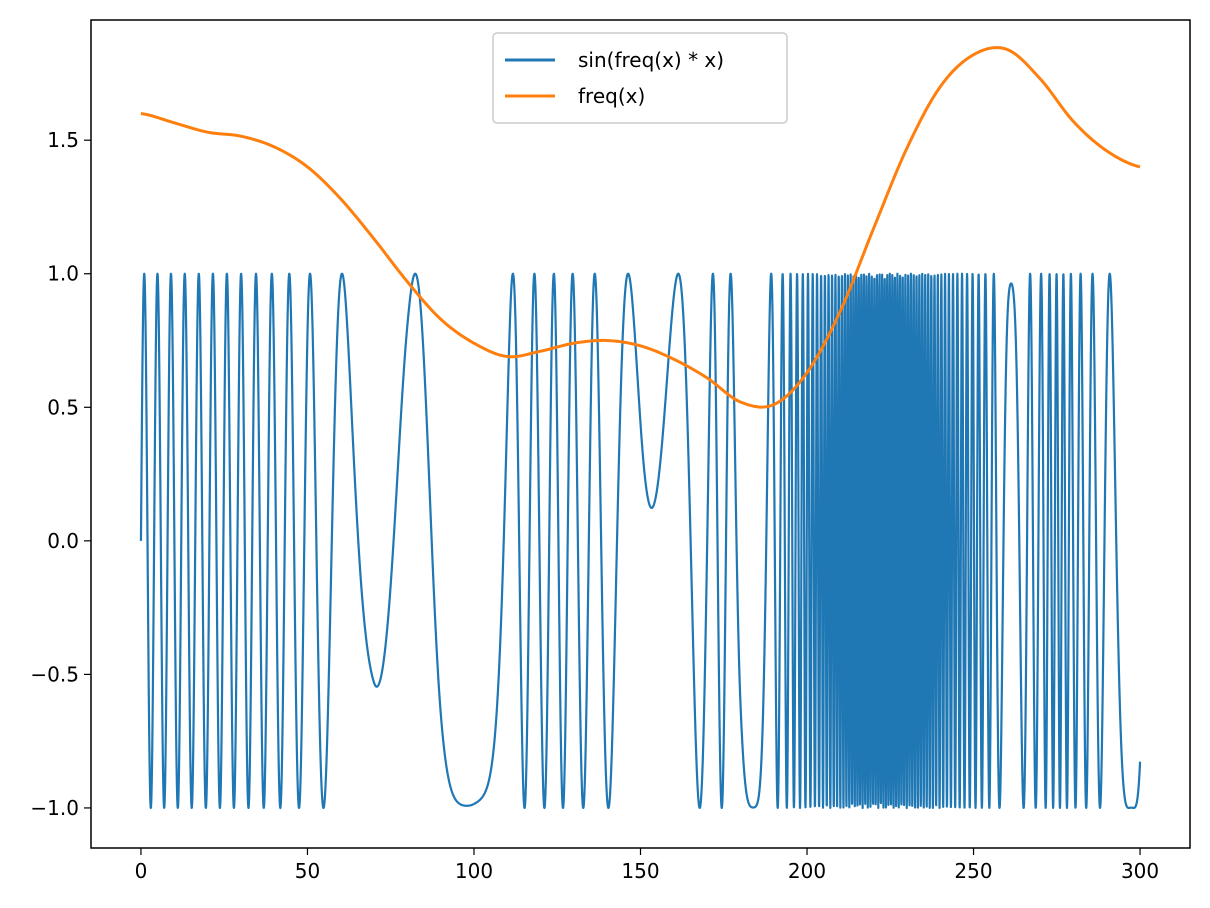 The width and height of the screenshot is (1210, 908). I want to click on legend: sin(freq(x) * x) freq(x), so click(640, 78).